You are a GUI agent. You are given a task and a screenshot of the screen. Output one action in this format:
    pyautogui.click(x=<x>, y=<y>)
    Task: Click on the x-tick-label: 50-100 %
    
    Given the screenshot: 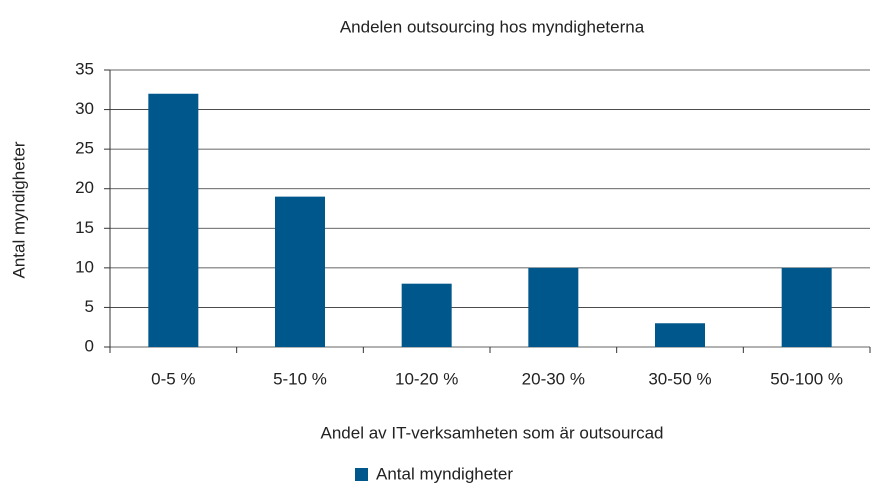 What is the action you would take?
    pyautogui.click(x=806, y=378)
    